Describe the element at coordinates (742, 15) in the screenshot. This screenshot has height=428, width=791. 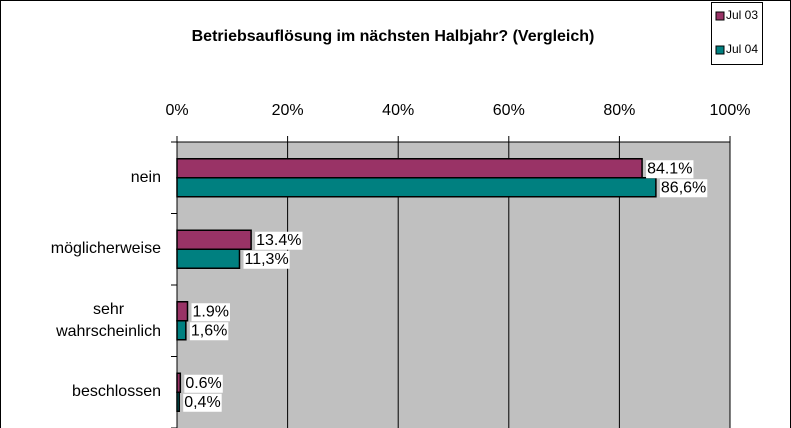
I see `legend-label: Jul 03` at that location.